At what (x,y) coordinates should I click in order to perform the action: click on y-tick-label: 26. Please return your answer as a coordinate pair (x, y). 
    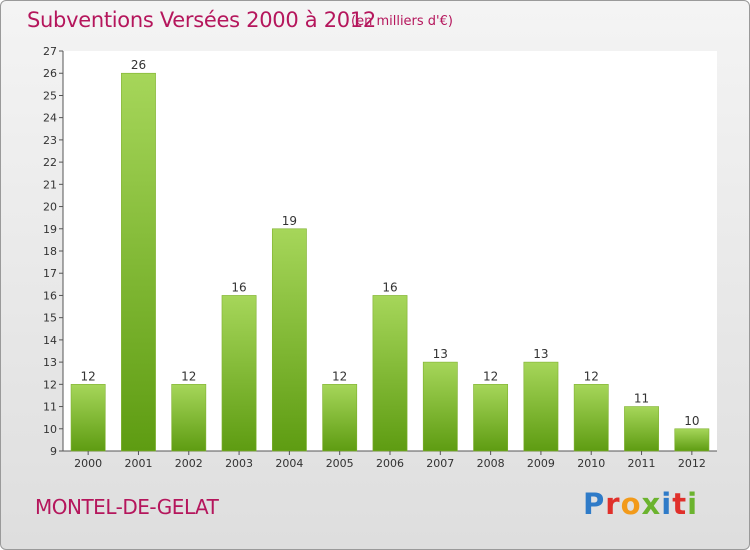
    Looking at the image, I should click on (50, 73).